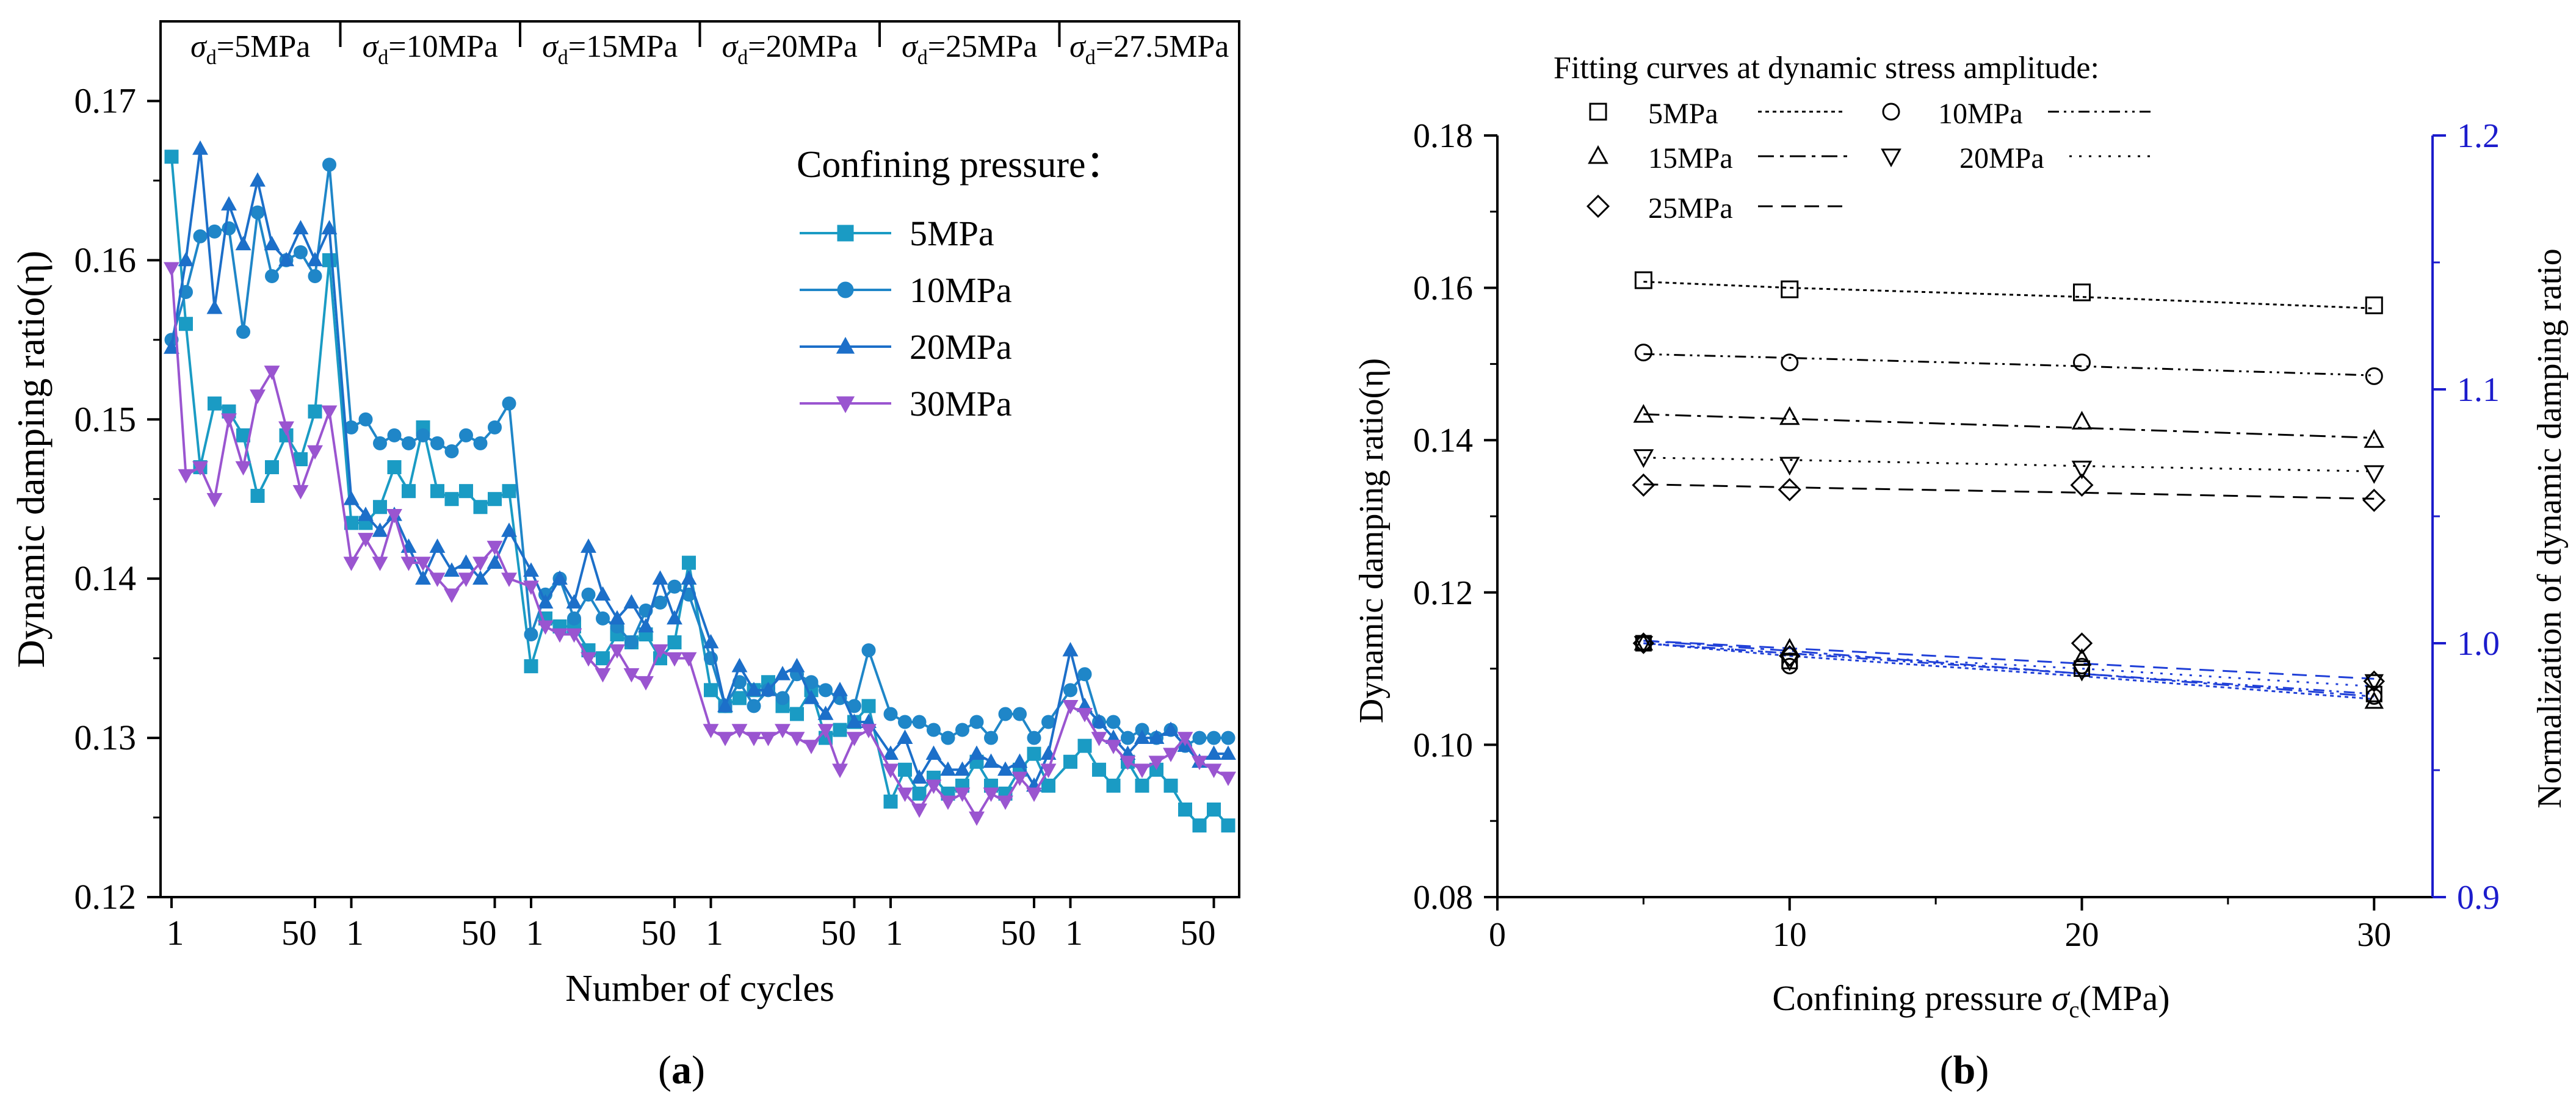  What do you see at coordinates (430, 49) in the screenshot?
I see `stage-label: σd=10MPa` at bounding box center [430, 49].